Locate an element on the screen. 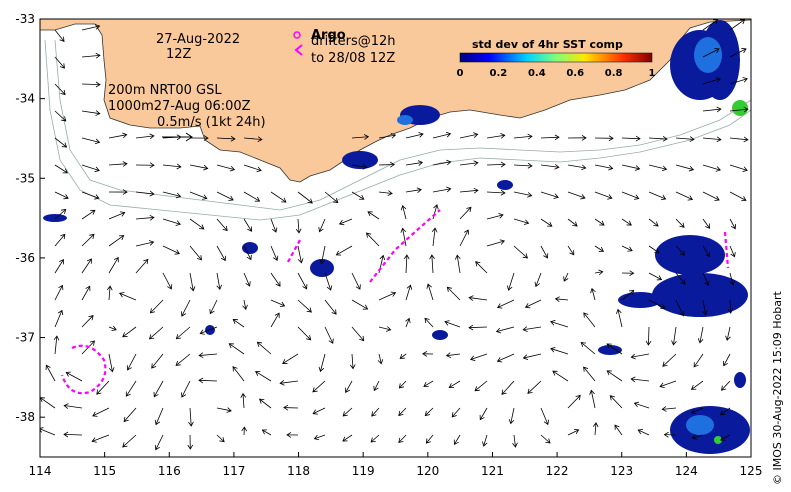  x-tick-label: 125 is located at coordinates (751, 471).